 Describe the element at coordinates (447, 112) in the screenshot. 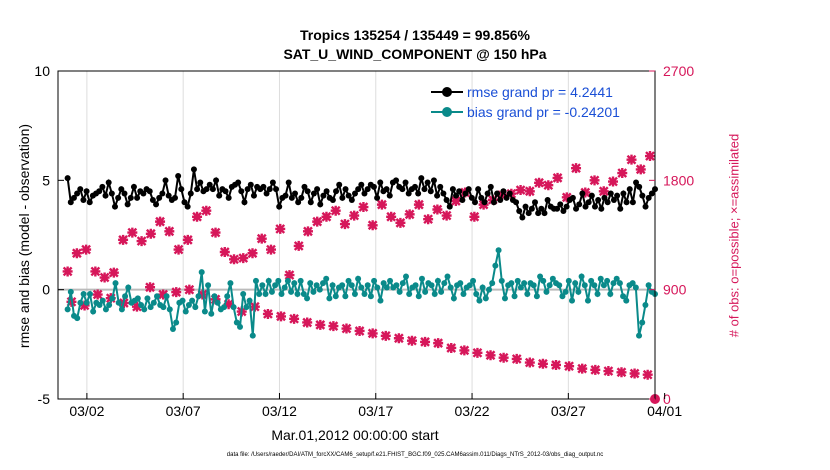

I see `legend-swatch-bias` at that location.